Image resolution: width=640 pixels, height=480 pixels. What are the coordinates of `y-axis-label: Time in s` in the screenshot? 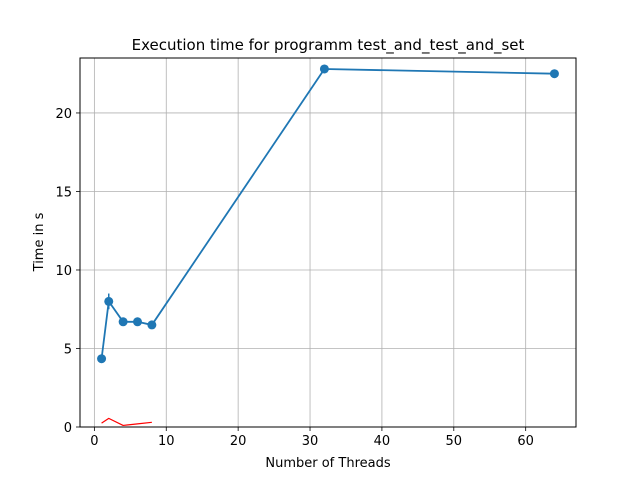 It's located at (39, 242).